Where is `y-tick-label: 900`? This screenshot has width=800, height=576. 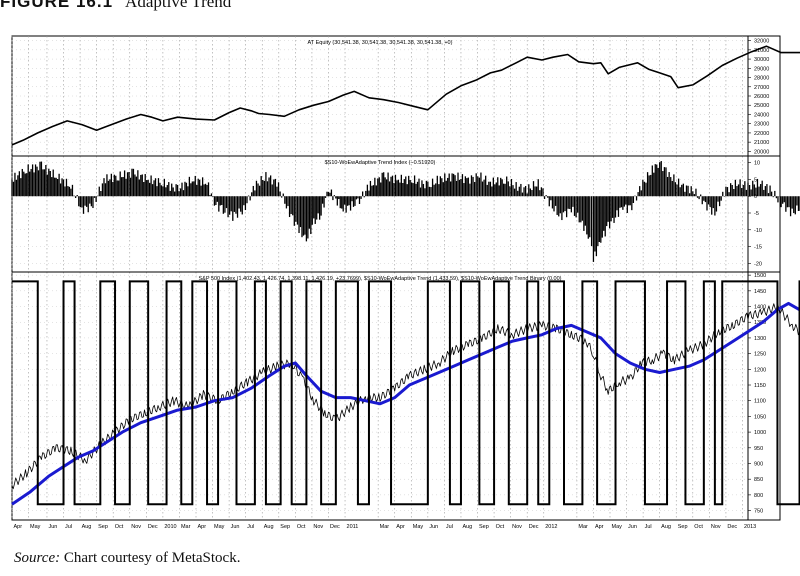
y-tick-label: 900 is located at coordinates (758, 464).